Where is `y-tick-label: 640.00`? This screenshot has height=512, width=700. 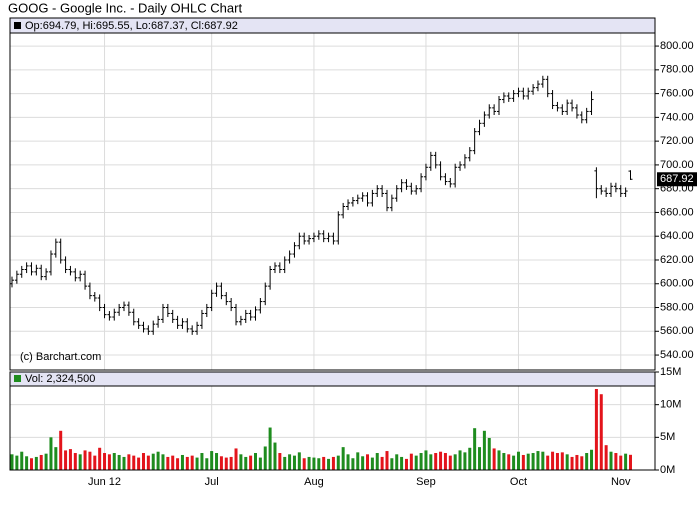 y-tick-label: 640.00 is located at coordinates (677, 236).